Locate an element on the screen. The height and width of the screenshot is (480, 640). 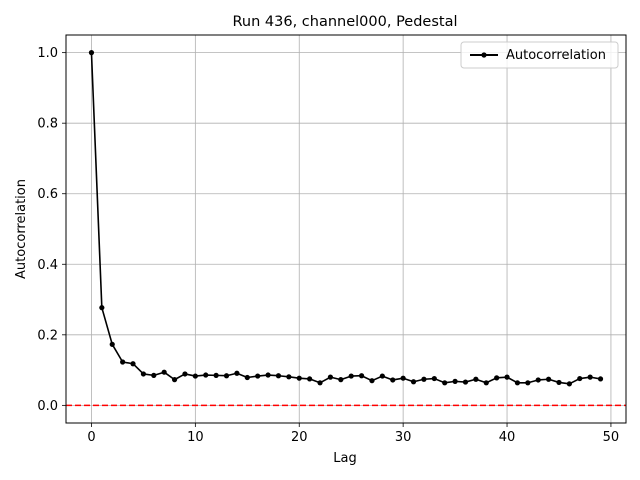
x-axis-ticks: 0 10 20 30 40 50 is located at coordinates (353, 434).